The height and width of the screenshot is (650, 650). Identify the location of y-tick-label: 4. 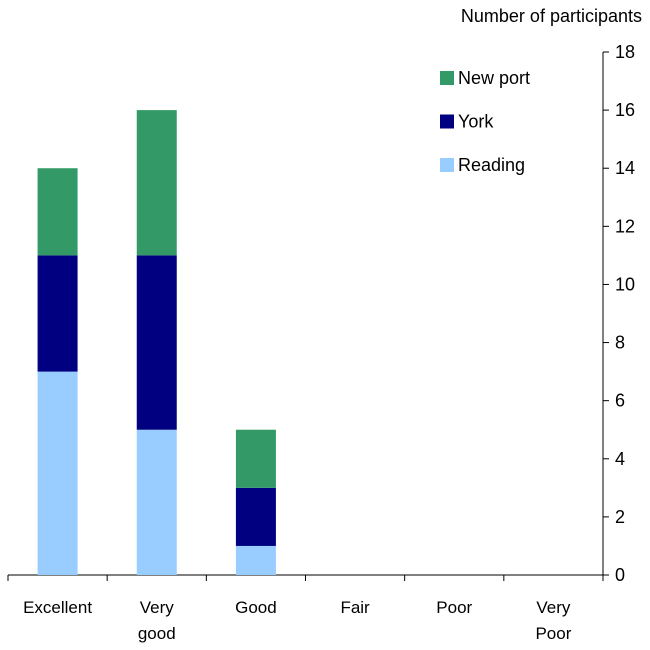
(620, 459).